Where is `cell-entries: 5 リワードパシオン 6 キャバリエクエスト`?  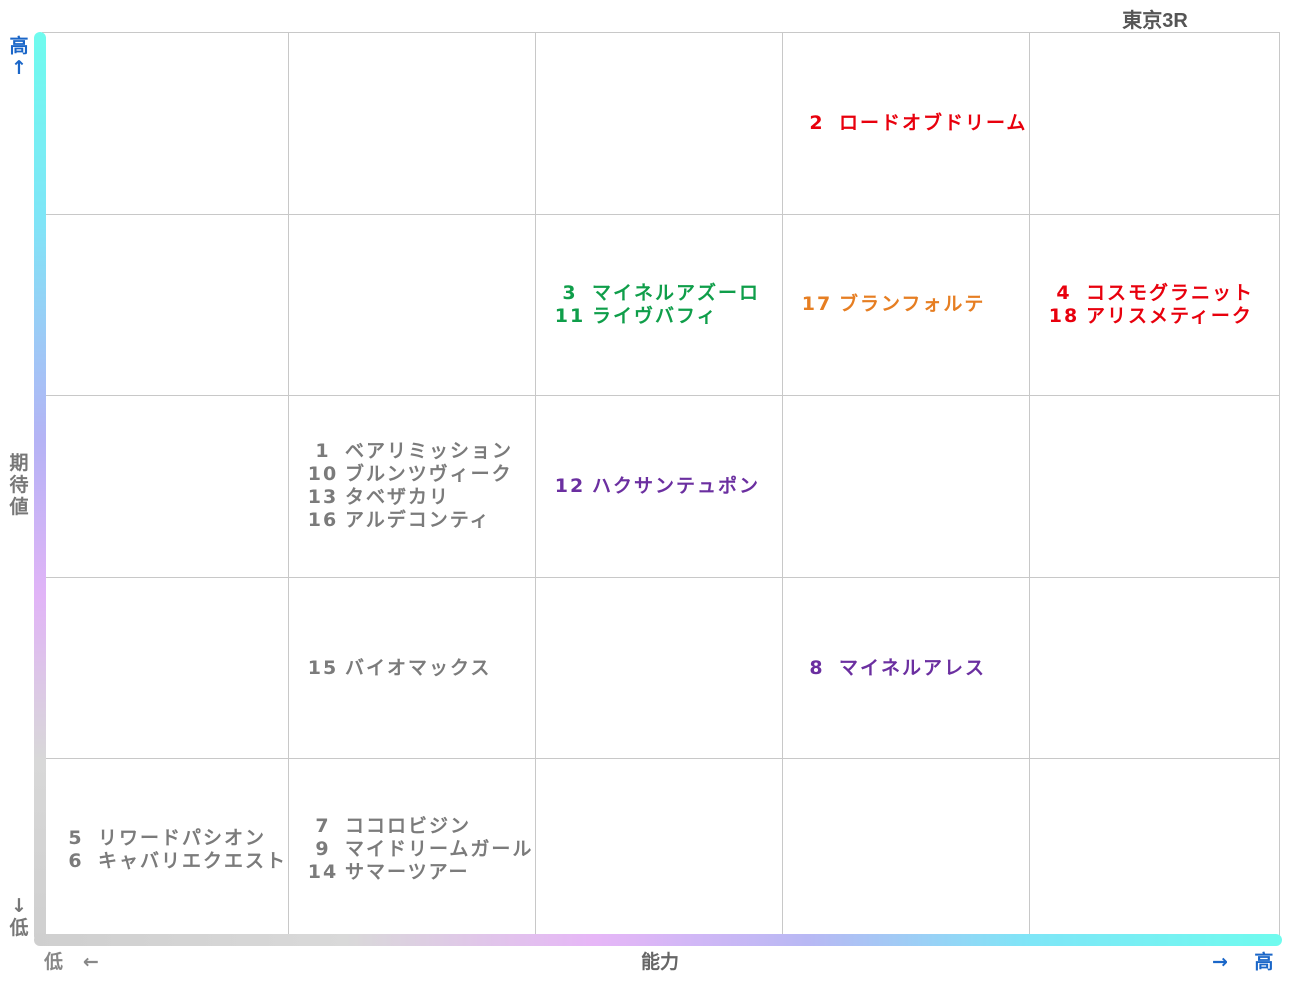 cell-entries: 5 リワードパシオン 6 キャバリエクエスト is located at coordinates (164, 850).